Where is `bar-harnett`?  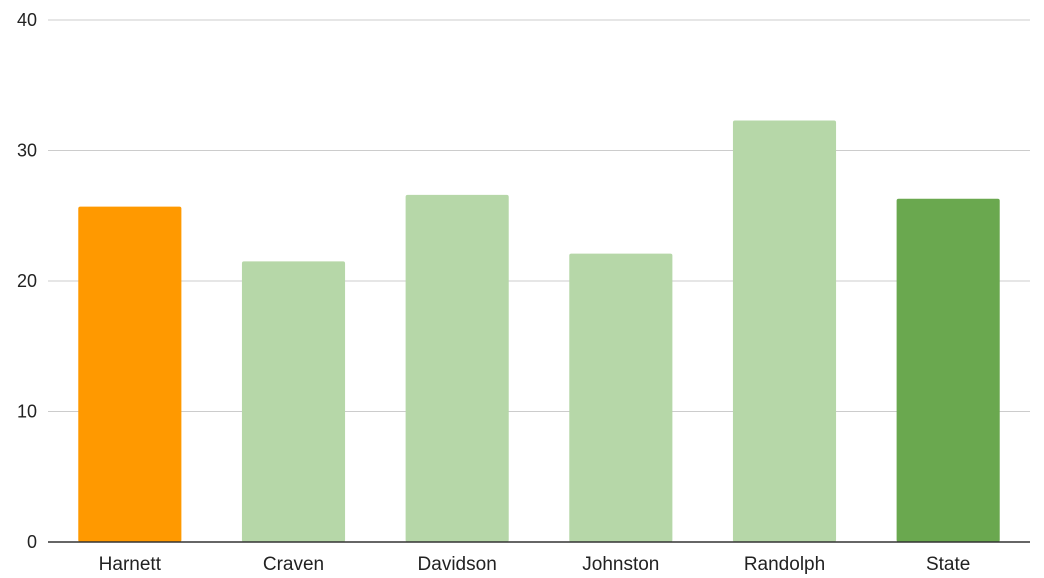 bar-harnett is located at coordinates (130, 374).